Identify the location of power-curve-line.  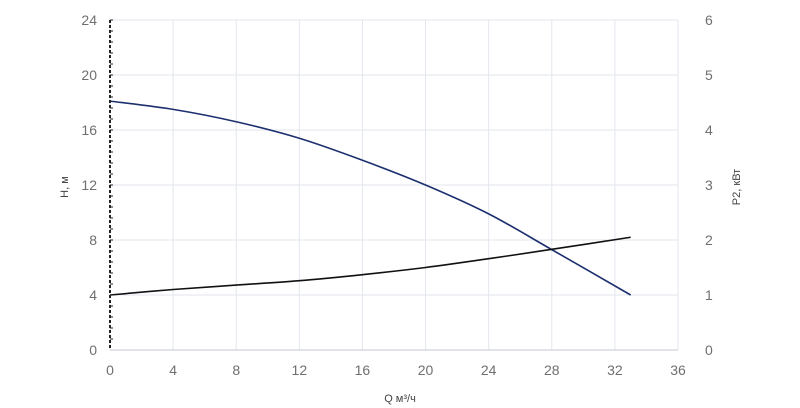
(370, 266).